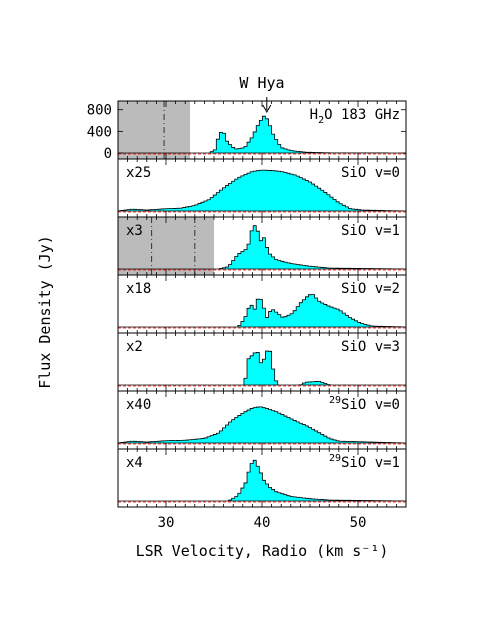 This screenshot has width=491, height=635. I want to click on x-tick-label: 30, so click(166, 523).